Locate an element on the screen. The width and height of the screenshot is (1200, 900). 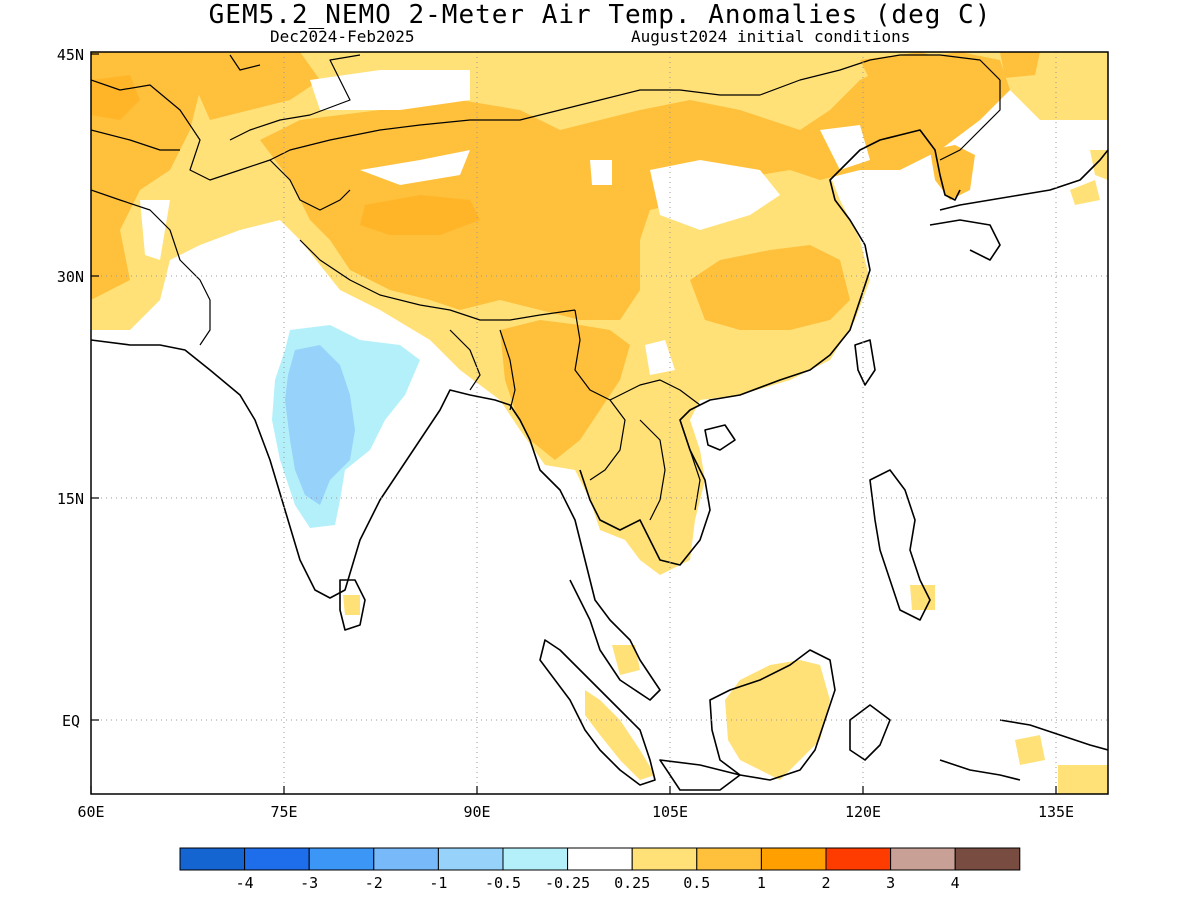
lon-label-120e: 120E is located at coordinates (863, 812).